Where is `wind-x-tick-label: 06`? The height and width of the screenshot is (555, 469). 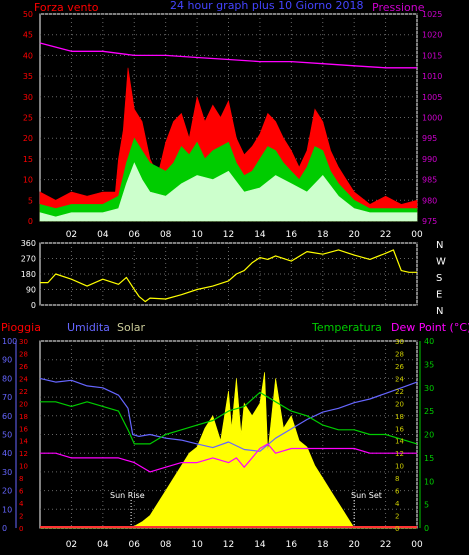 wind-x-tick-label: 06 is located at coordinates (135, 235).